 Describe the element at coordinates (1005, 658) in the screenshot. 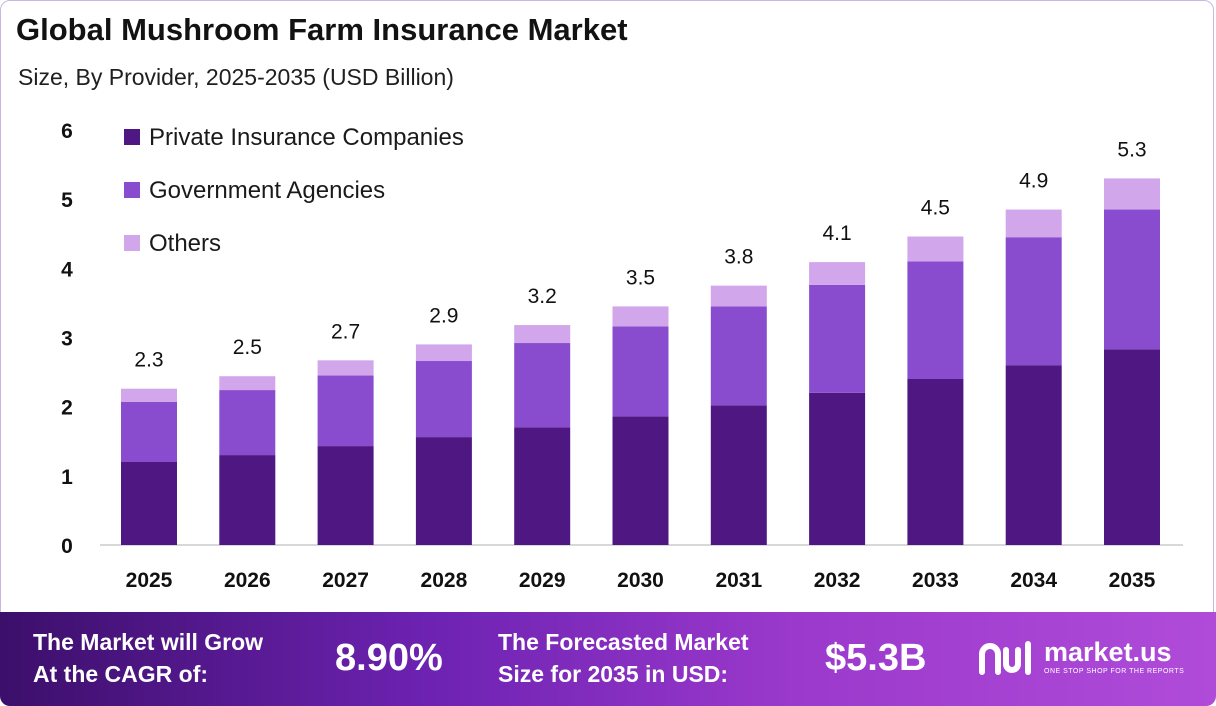

I see `market-us-logo-icon` at that location.